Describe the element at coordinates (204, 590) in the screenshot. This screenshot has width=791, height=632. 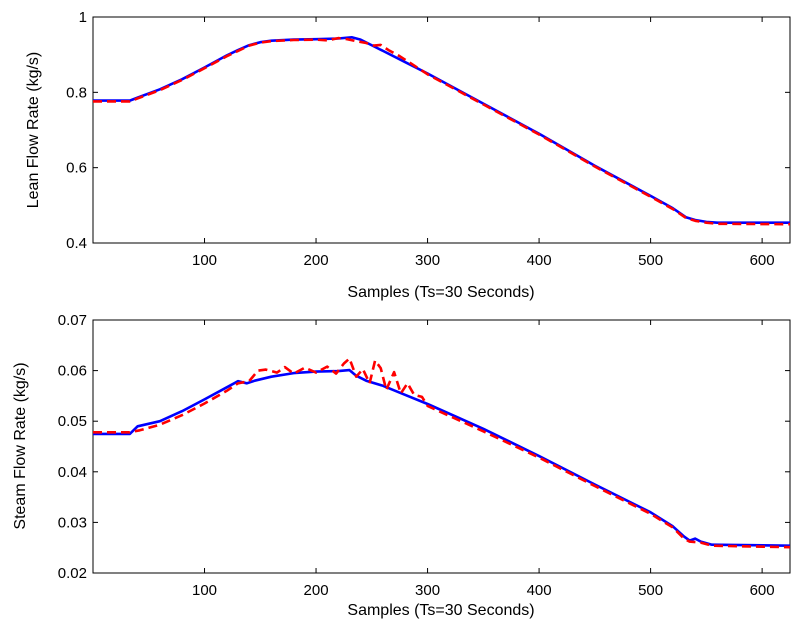
I see `steam-flow-x-tick-label: 100` at that location.